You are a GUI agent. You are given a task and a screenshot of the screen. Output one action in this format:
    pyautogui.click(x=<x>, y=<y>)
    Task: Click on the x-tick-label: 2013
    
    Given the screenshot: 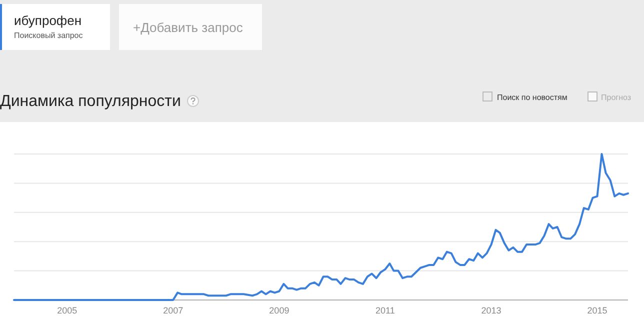 What is the action you would take?
    pyautogui.click(x=491, y=310)
    